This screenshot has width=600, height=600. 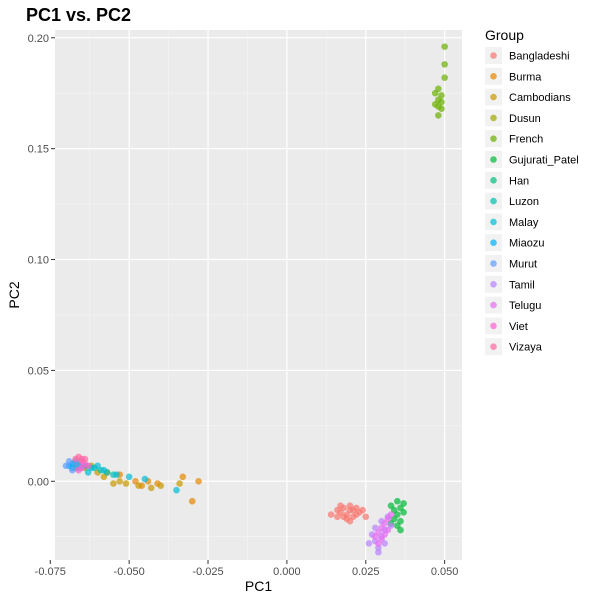 What do you see at coordinates (78, 15) in the screenshot?
I see `chart-title: PC1 vs. PC2` at bounding box center [78, 15].